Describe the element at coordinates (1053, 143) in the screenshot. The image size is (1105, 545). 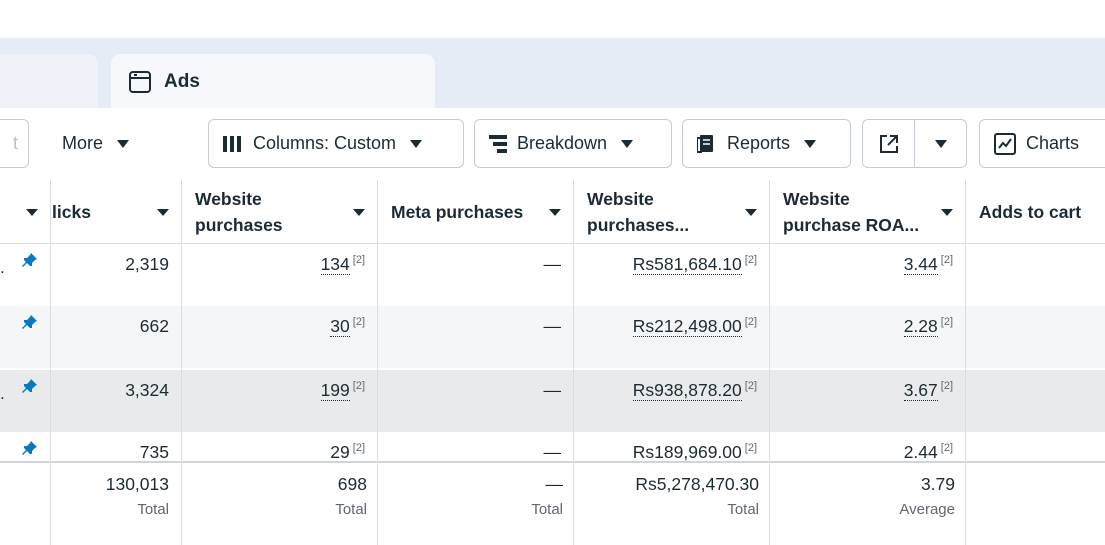
I see `charts-button-label: Charts` at that location.